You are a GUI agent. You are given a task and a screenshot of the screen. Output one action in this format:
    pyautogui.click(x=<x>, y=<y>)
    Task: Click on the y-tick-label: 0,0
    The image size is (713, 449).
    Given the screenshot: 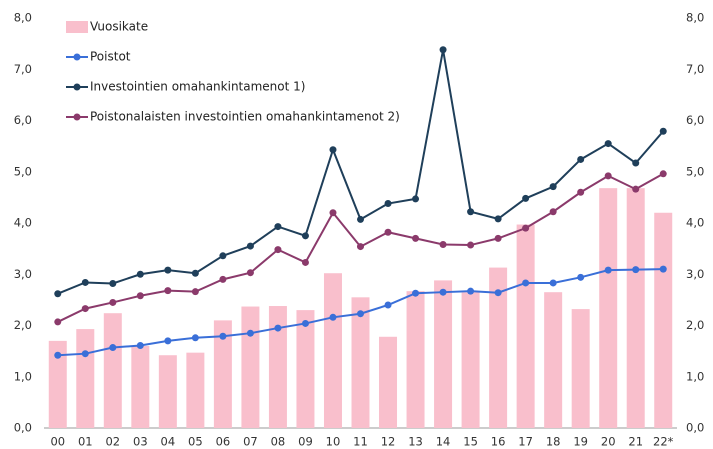 What is the action you would take?
    pyautogui.click(x=23, y=428)
    